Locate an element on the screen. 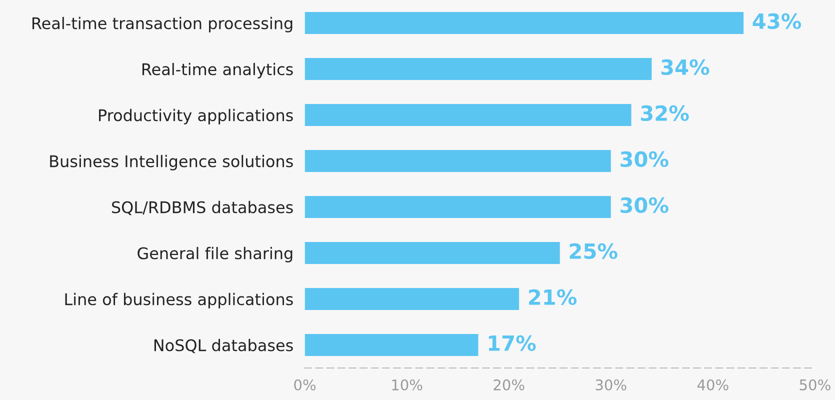  data-label: 21% is located at coordinates (553, 297).